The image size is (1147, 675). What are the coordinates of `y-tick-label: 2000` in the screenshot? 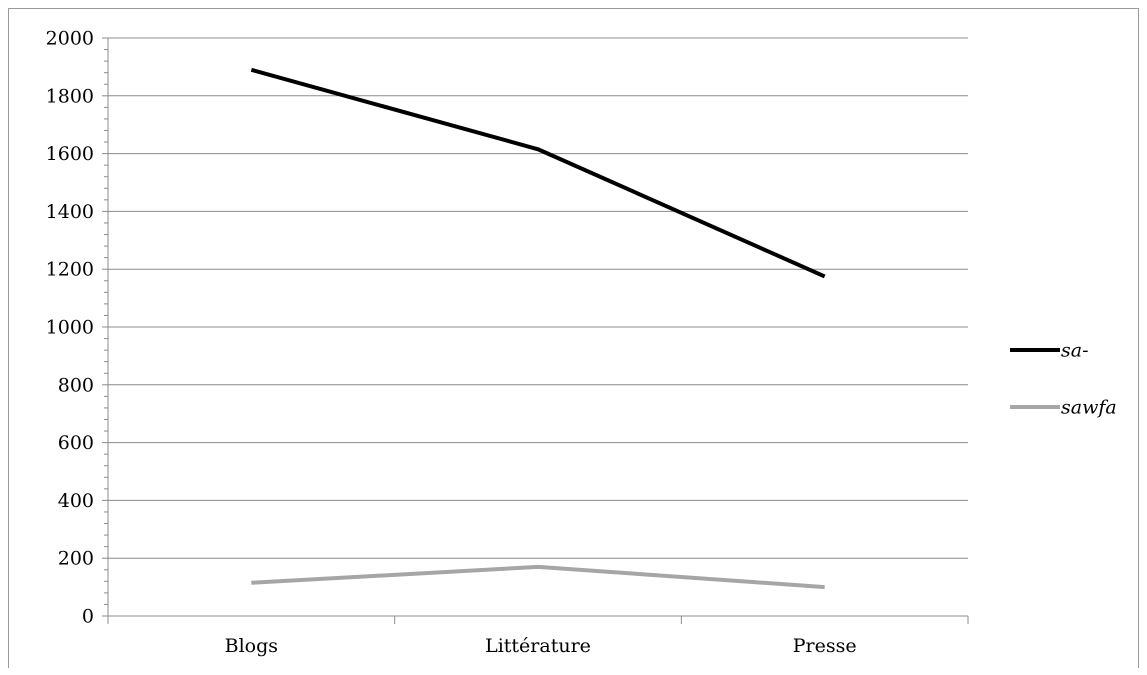 It's located at (70, 39).